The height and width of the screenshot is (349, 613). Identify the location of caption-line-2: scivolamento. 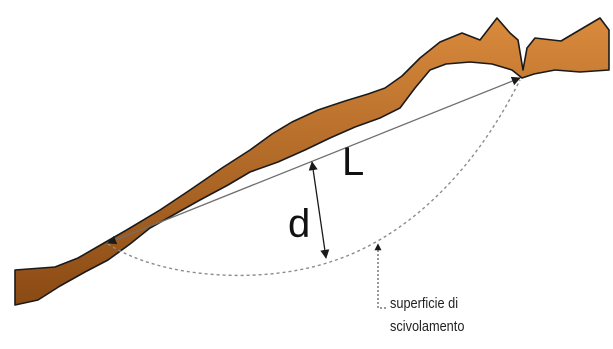
(427, 326).